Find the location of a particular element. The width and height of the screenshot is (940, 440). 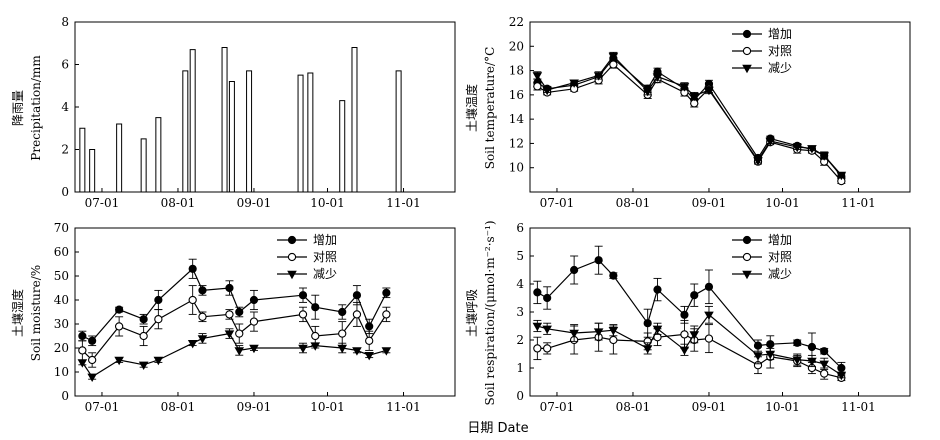

respiration-legend-label: 减少 is located at coordinates (780, 274).